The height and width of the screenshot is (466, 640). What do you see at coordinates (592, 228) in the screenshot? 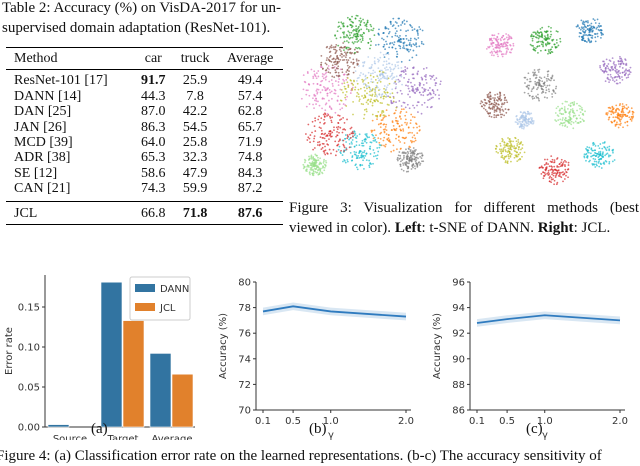
I see `caption-text: : JCL.` at bounding box center [592, 228].